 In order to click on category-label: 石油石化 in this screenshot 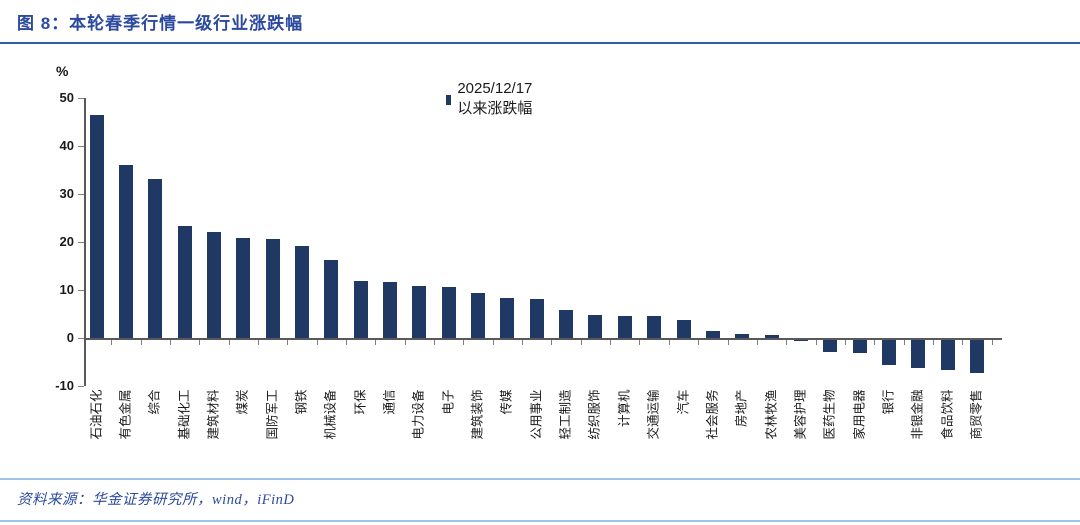, I will do `click(96, 414)`.